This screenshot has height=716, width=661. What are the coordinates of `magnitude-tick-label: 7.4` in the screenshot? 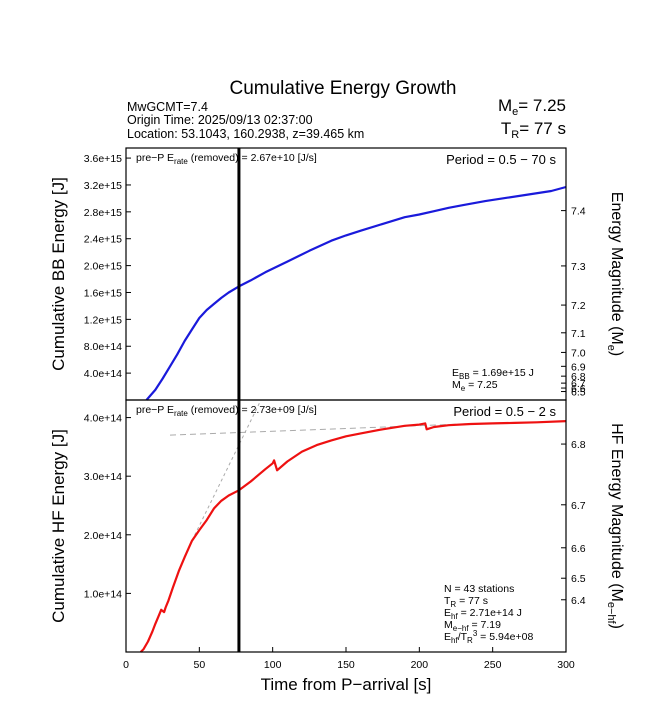 It's located at (578, 212).